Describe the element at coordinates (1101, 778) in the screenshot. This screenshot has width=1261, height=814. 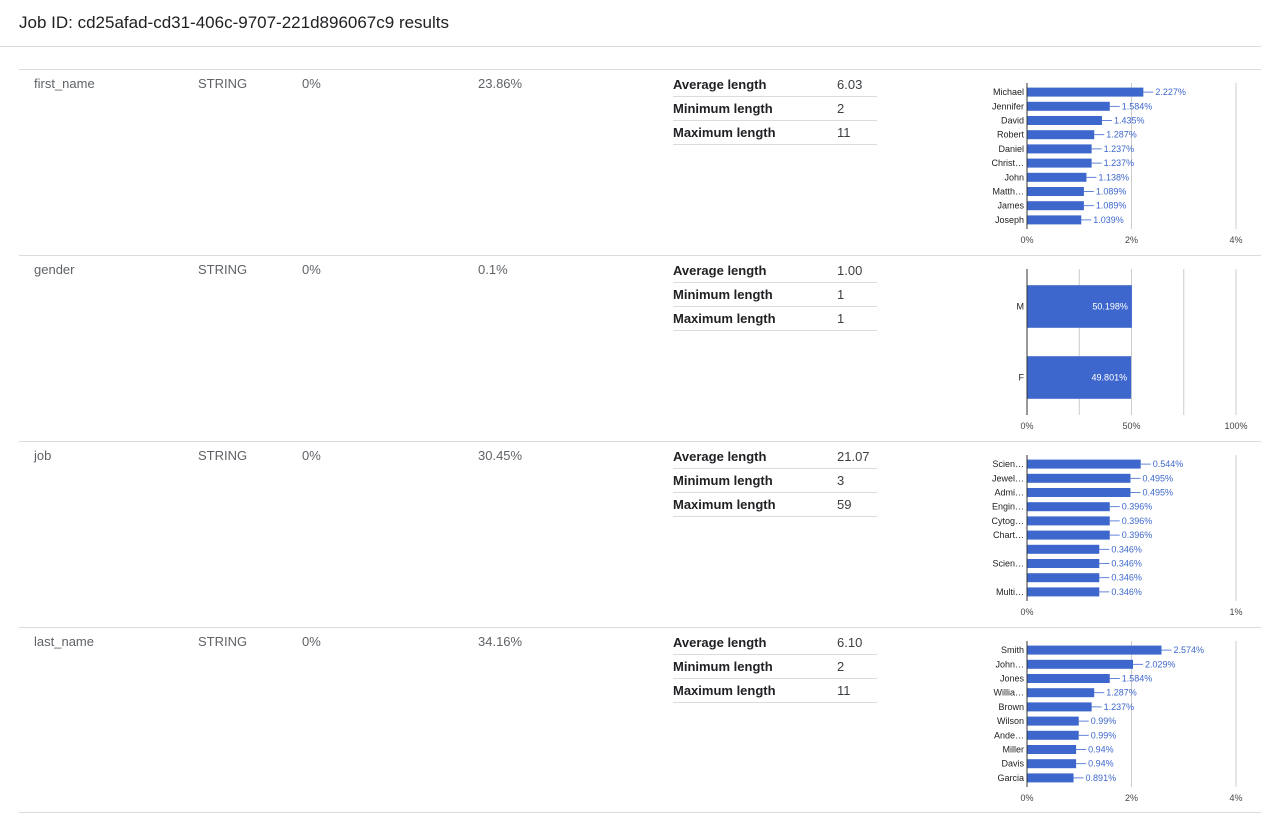
I see `value-label: 0.891%` at that location.